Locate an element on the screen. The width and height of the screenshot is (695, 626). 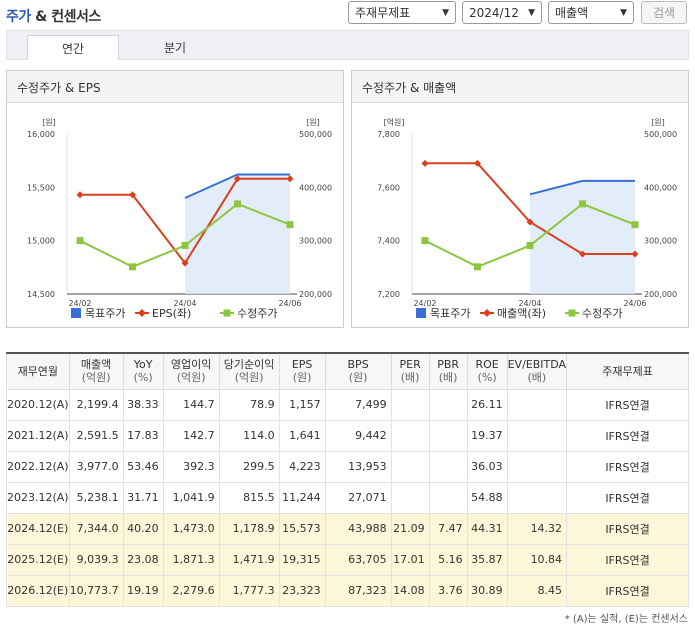
y-tick-left: 7,200 is located at coordinates (388, 294).